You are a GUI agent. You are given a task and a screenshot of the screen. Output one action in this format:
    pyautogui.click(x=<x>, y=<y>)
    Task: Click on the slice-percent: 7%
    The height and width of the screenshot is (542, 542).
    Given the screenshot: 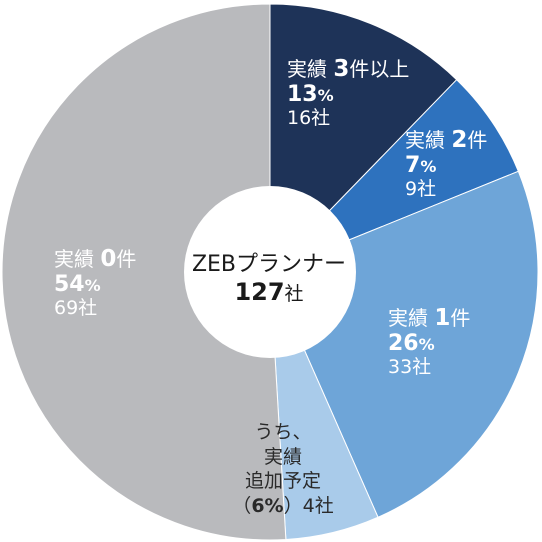 What is the action you would take?
    pyautogui.click(x=421, y=166)
    